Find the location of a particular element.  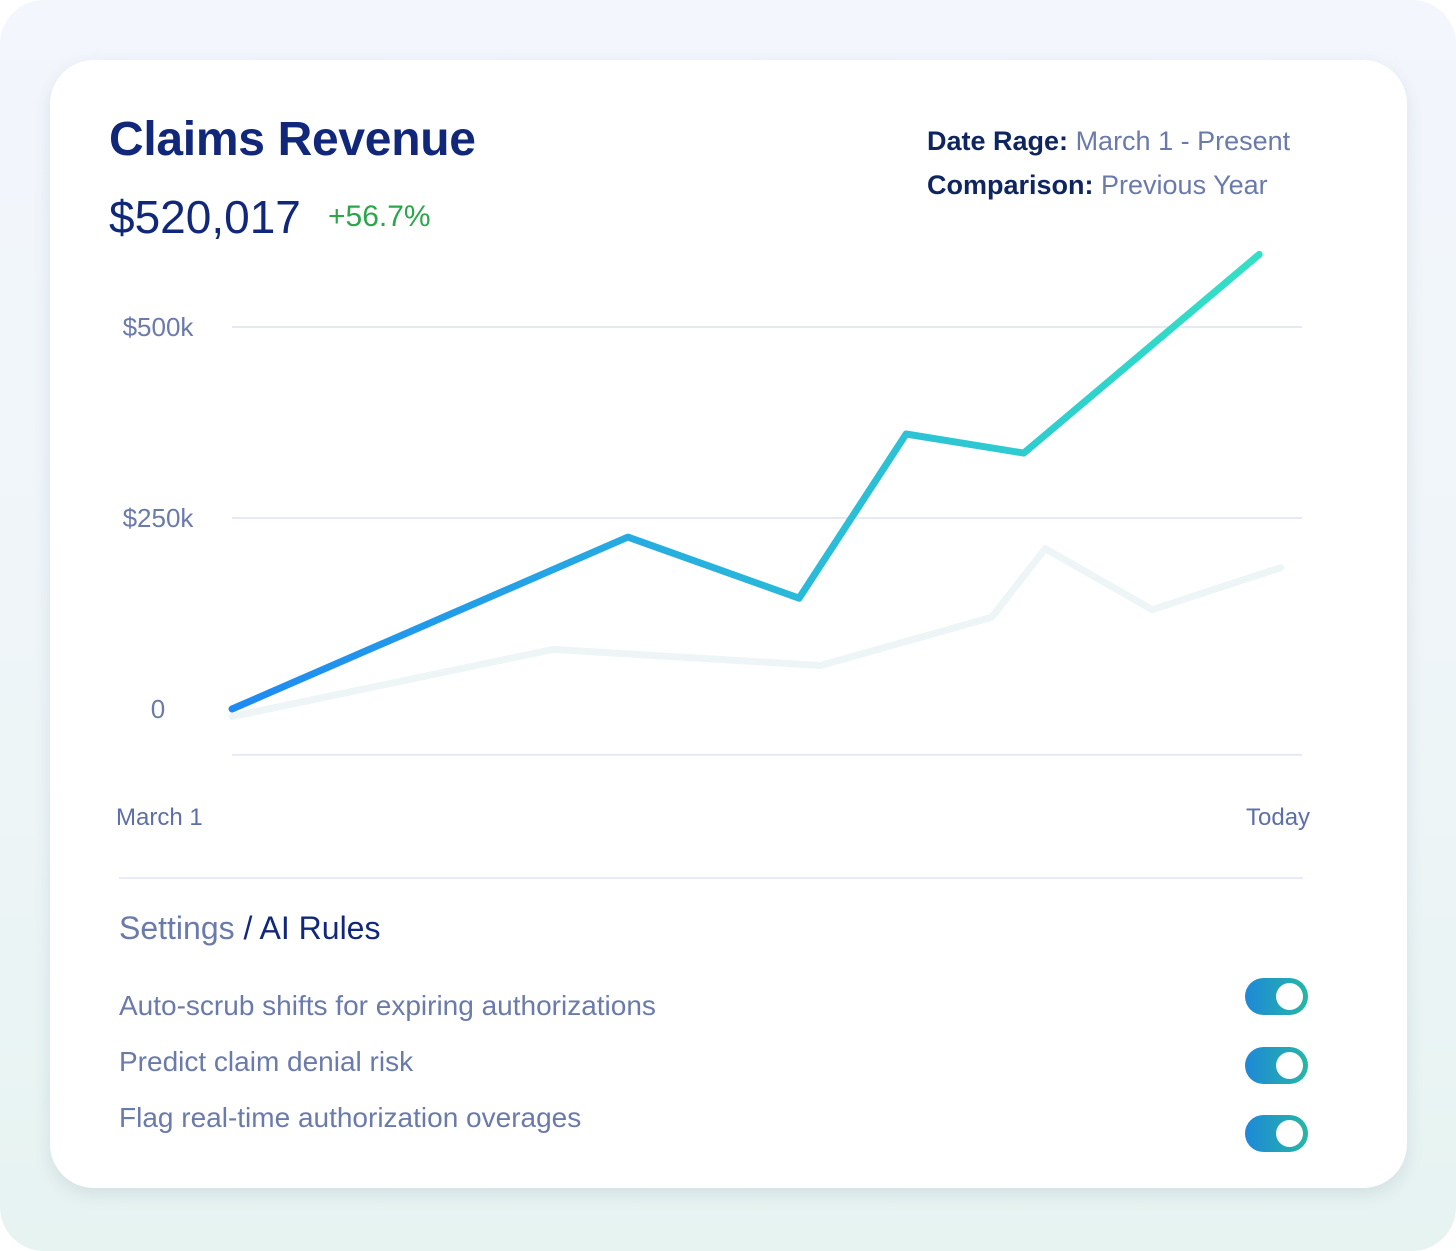

date-range-label: Date Rage: is located at coordinates (998, 141).